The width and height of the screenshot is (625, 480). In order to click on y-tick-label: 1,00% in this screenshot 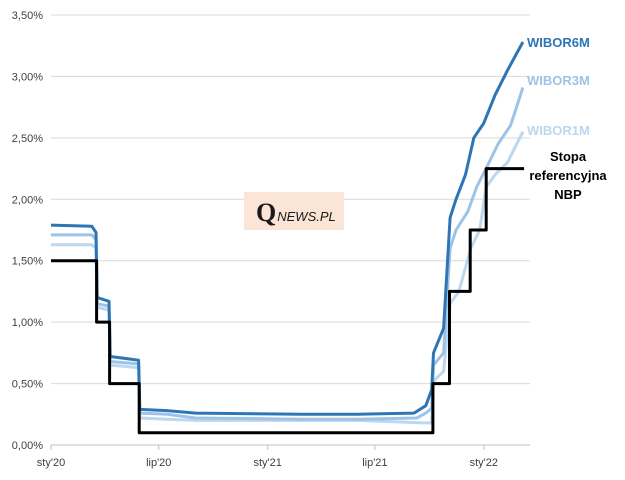, I will do `click(27, 323)`.